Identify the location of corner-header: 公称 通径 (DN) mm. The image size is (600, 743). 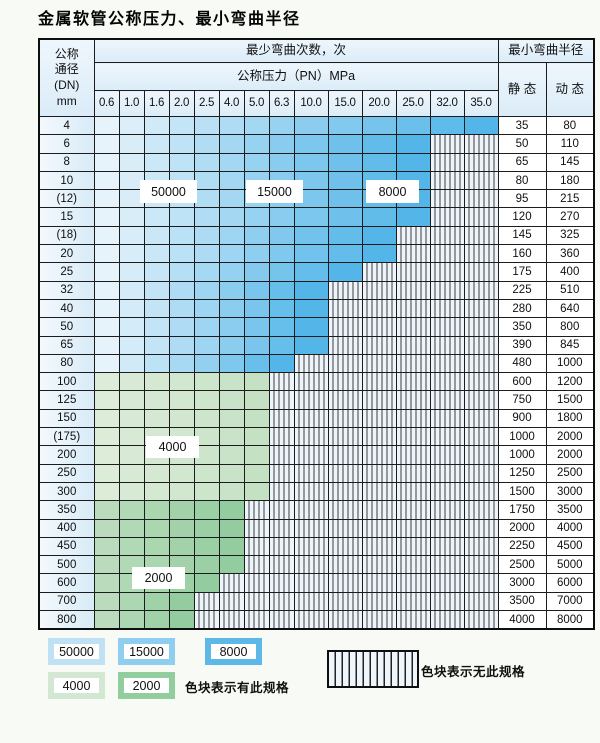
(66, 77).